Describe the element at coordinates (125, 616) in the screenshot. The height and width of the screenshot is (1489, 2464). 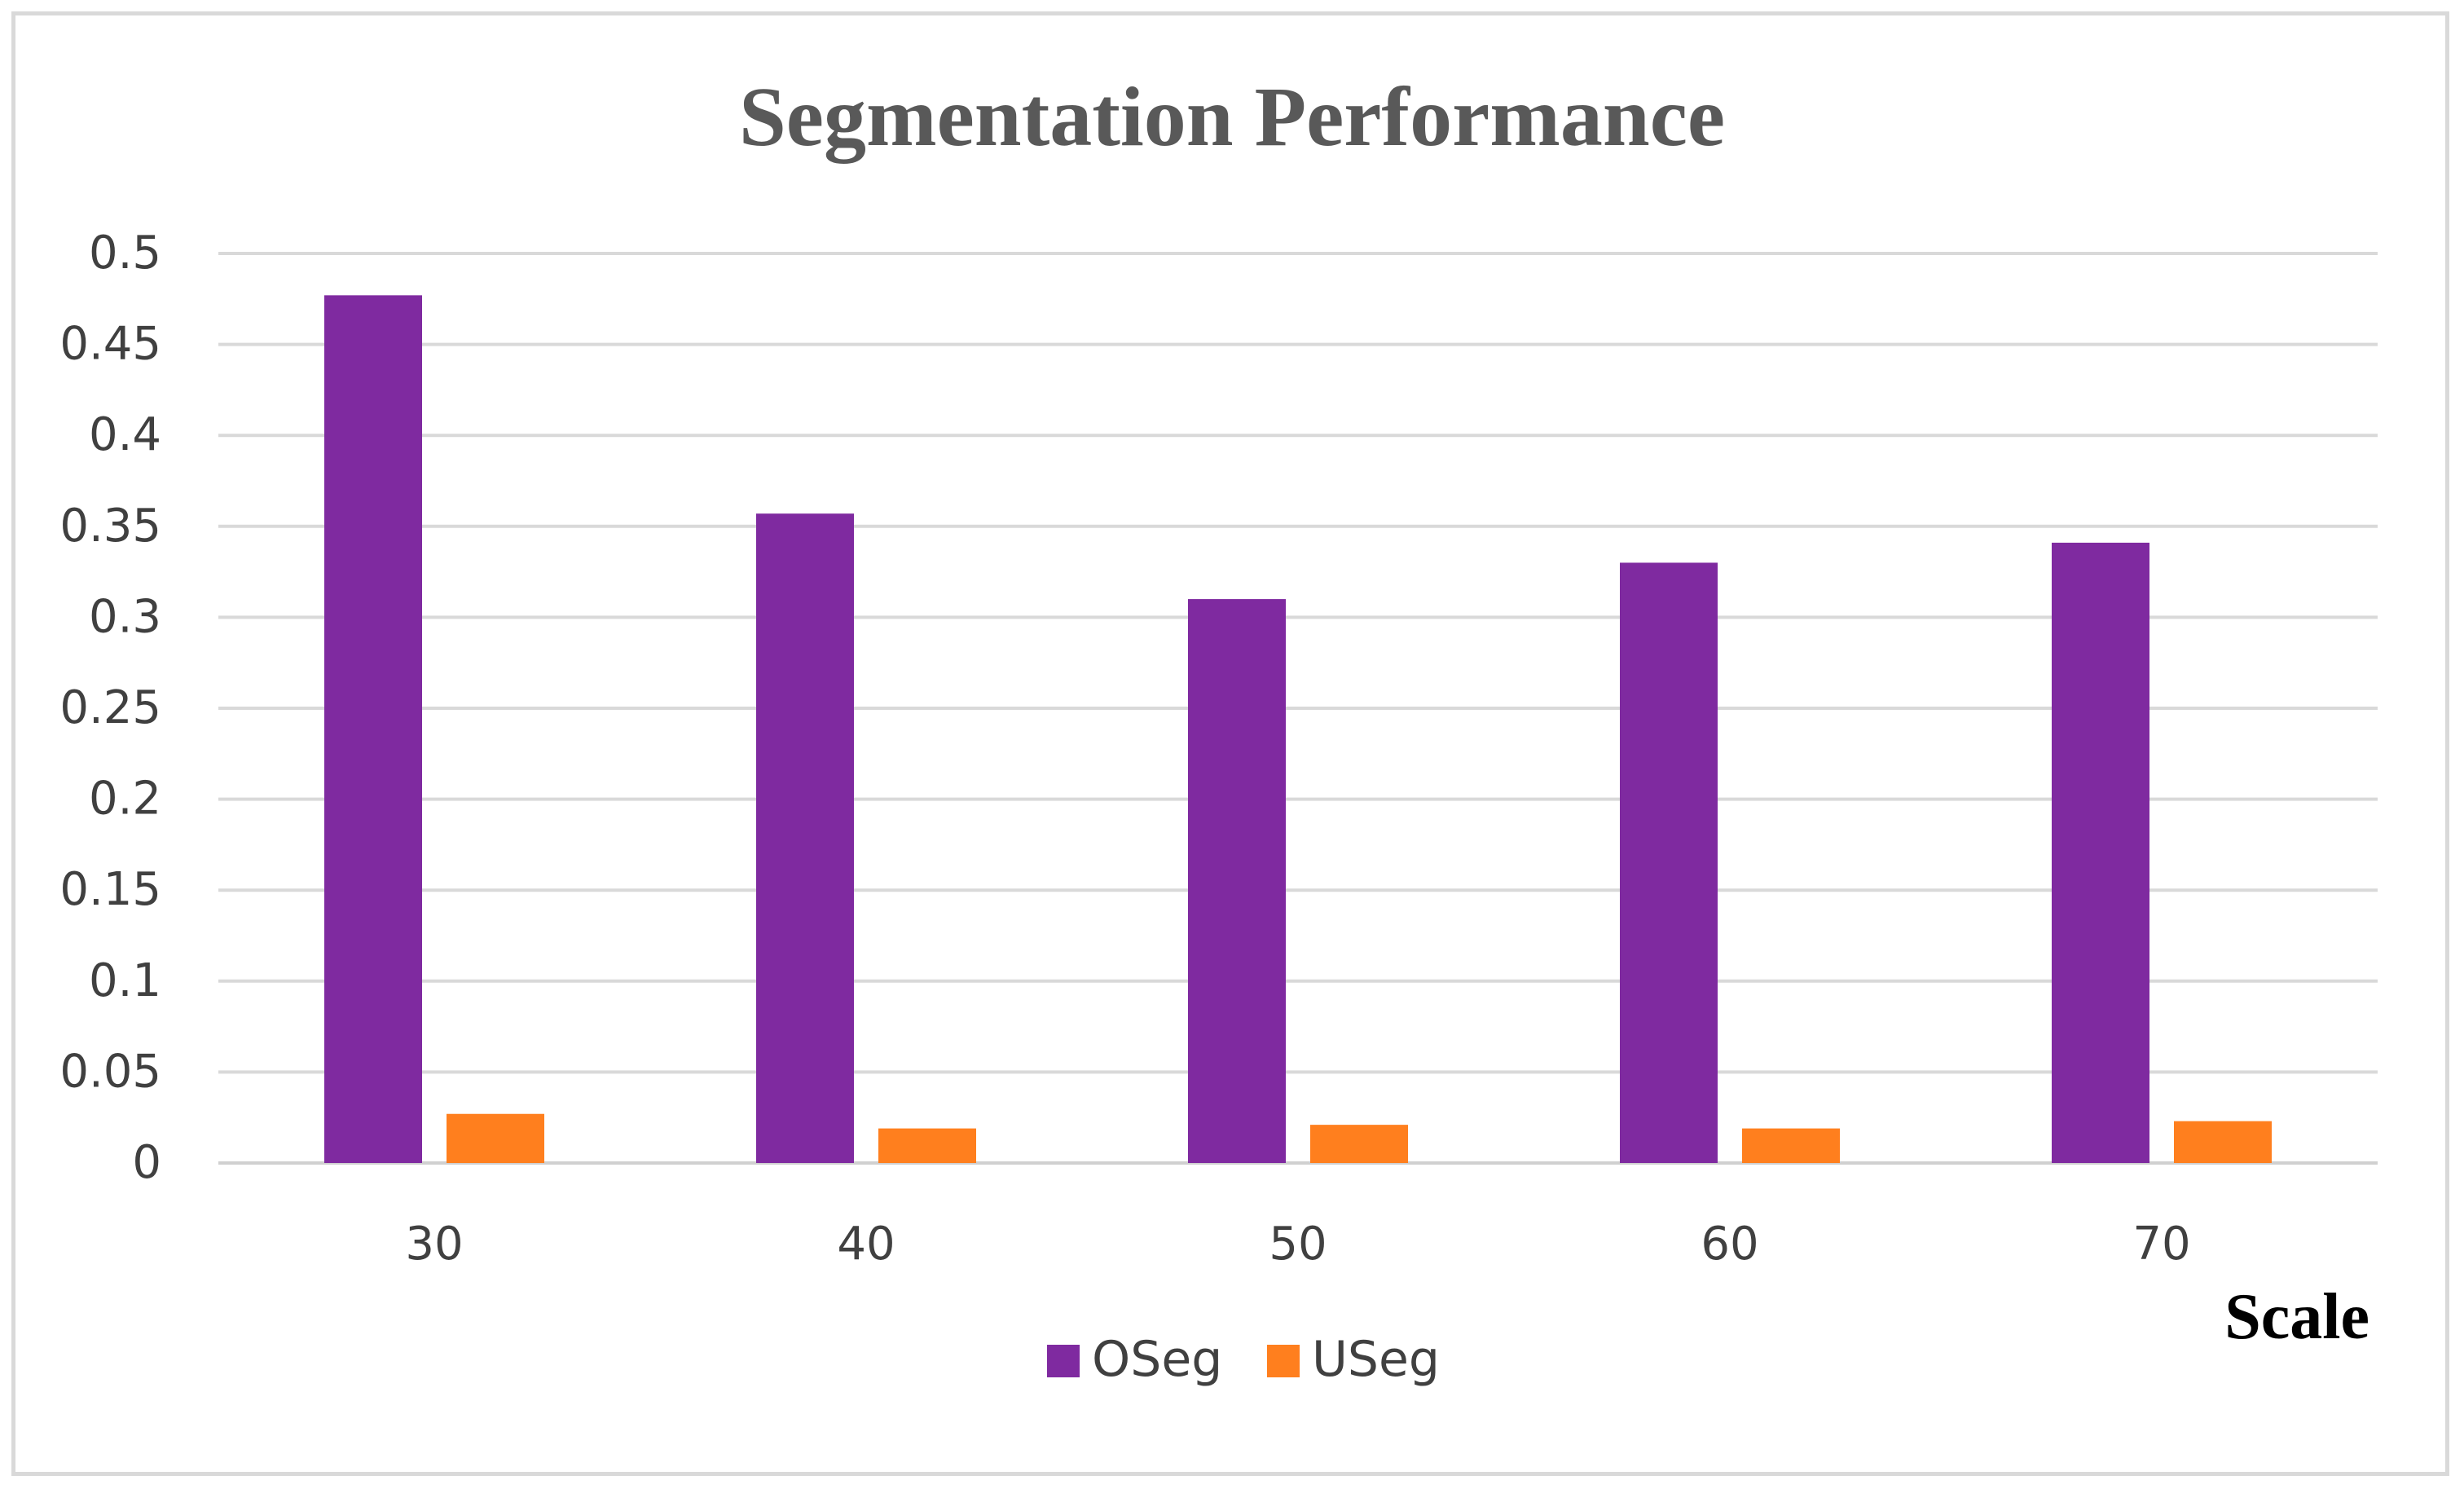
I see `y-tick-label: 0.3` at that location.